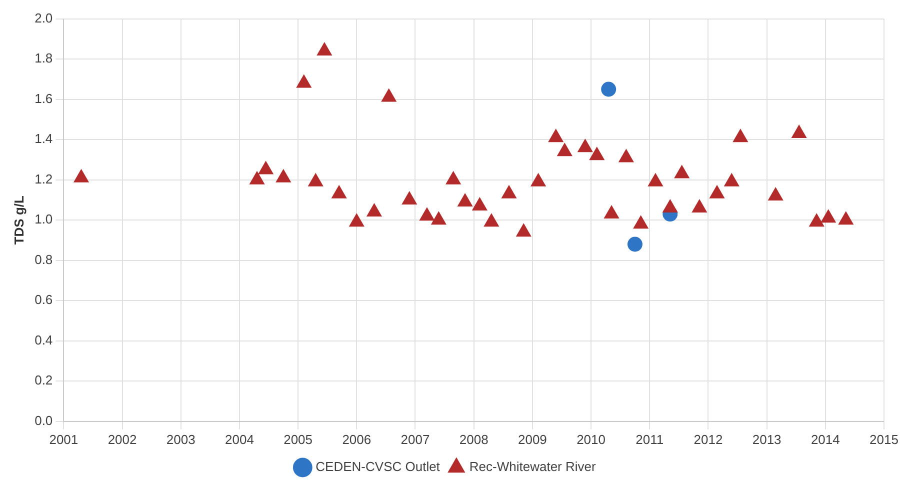 The height and width of the screenshot is (494, 914). I want to click on y-tick-label: 0.0, so click(43, 420).